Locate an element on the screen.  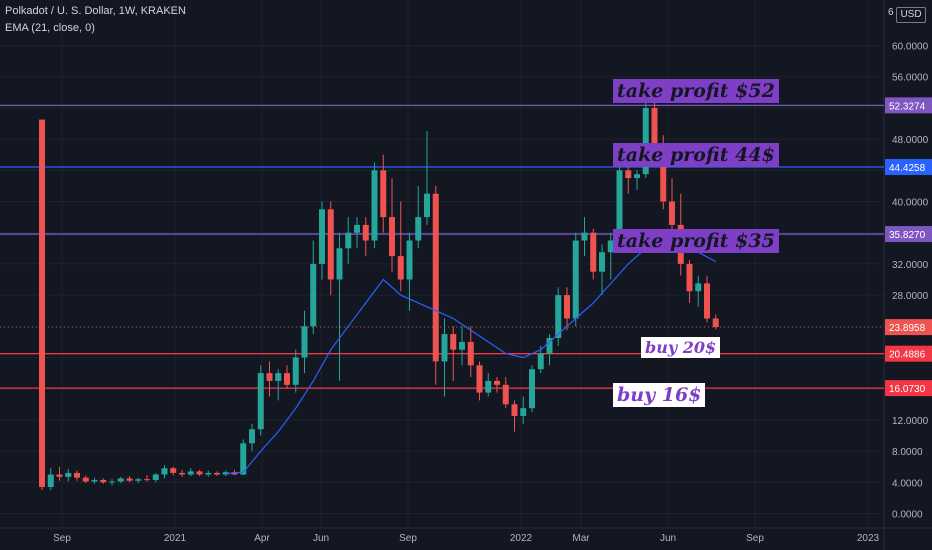
y-tick-label: 56.0000 is located at coordinates (910, 78).